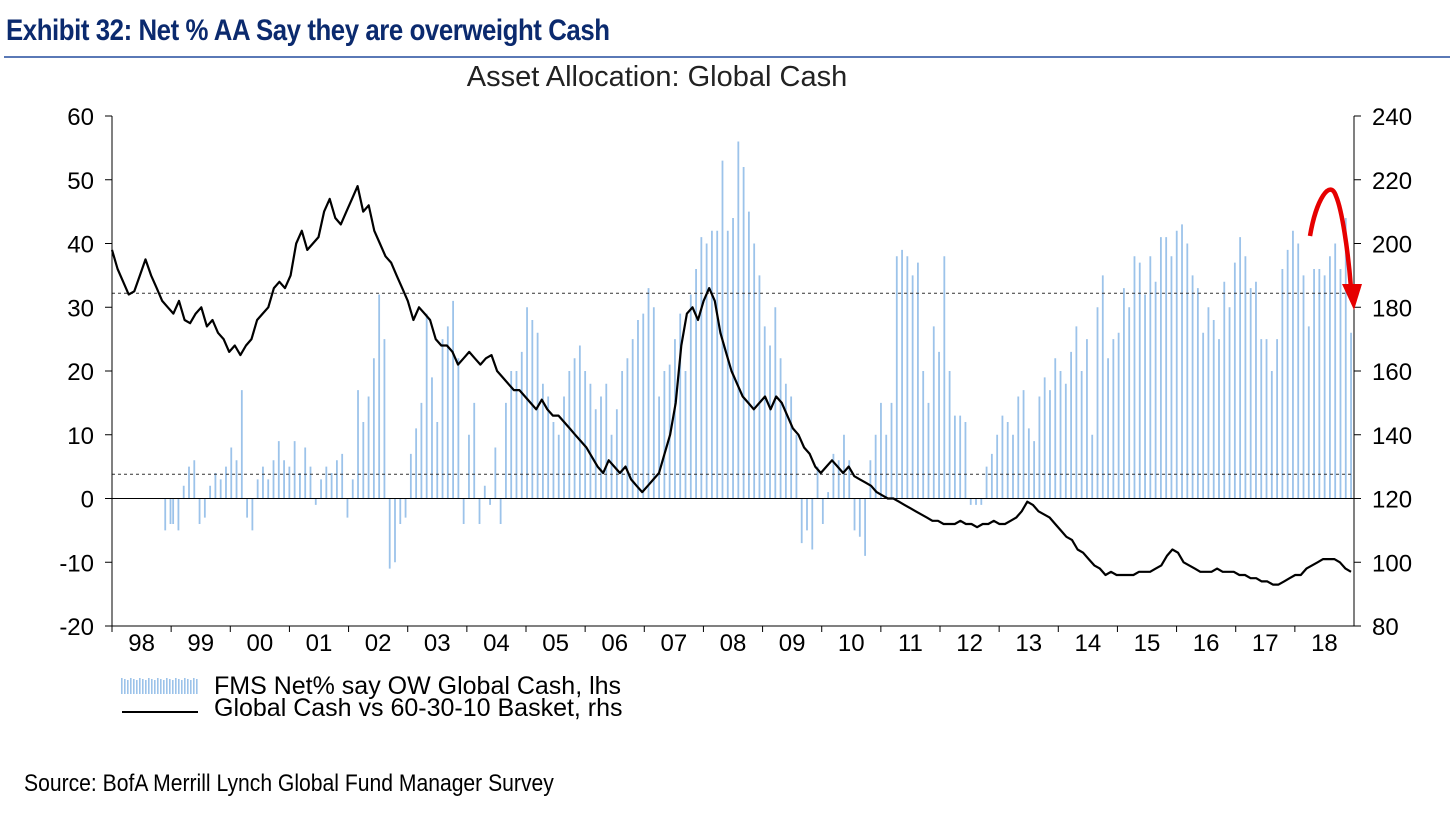  What do you see at coordinates (80, 245) in the screenshot?
I see `y-left-tick-label-2: 40` at bounding box center [80, 245].